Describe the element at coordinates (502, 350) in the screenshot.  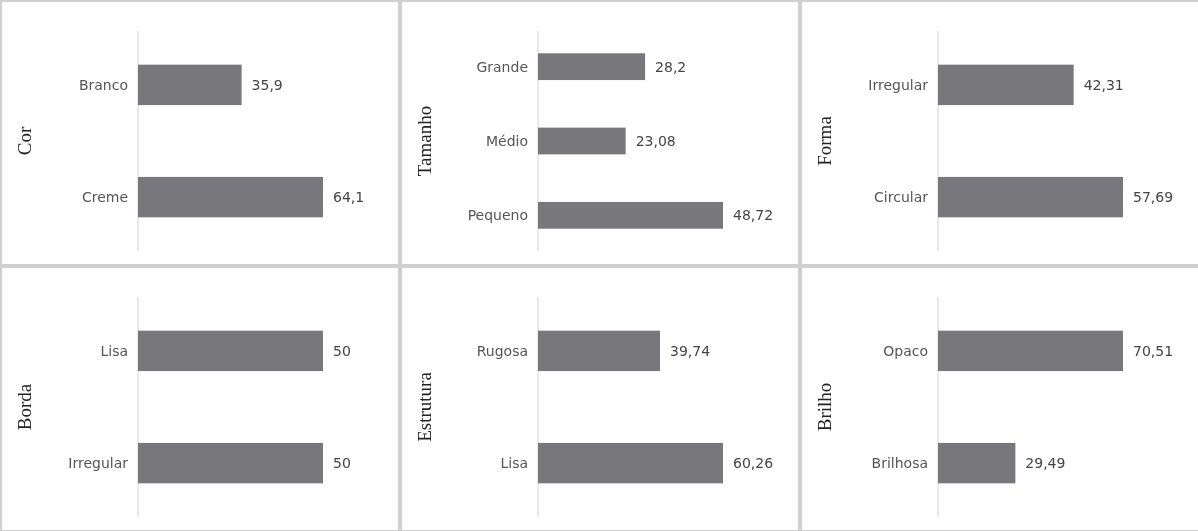
I see `y-tick-label: Rugosa` at that location.